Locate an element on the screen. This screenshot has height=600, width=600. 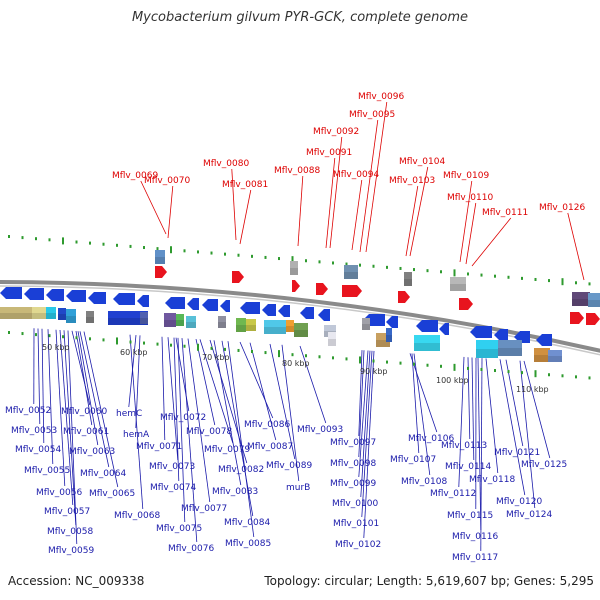
scale-label: 90 kbp is located at coordinates (374, 371).